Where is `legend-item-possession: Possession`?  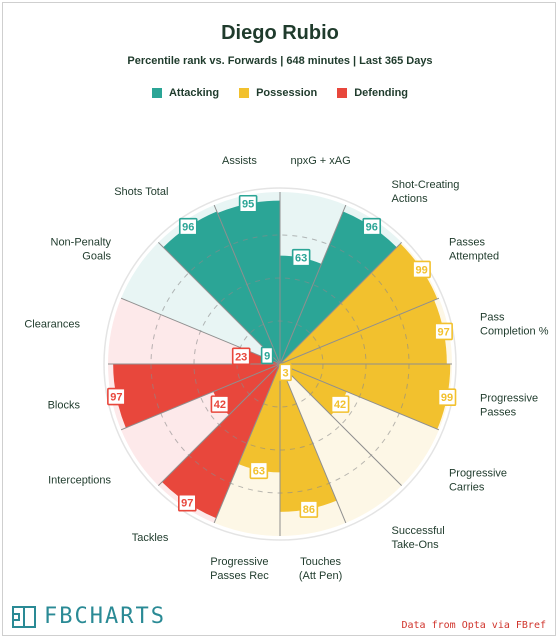 legend-item-possession: Possession is located at coordinates (278, 93).